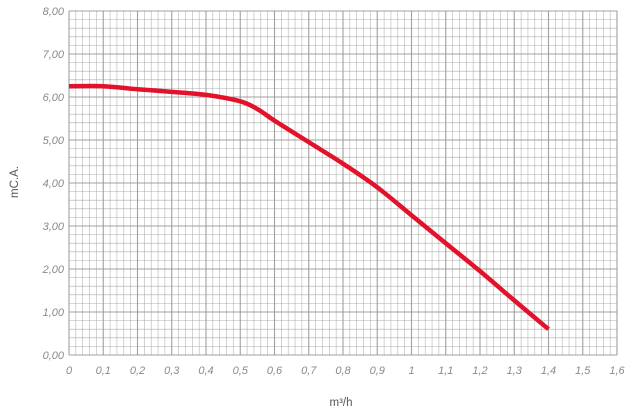 Image resolution: width=632 pixels, height=416 pixels. I want to click on x-tick-label: 1, so click(411, 371).